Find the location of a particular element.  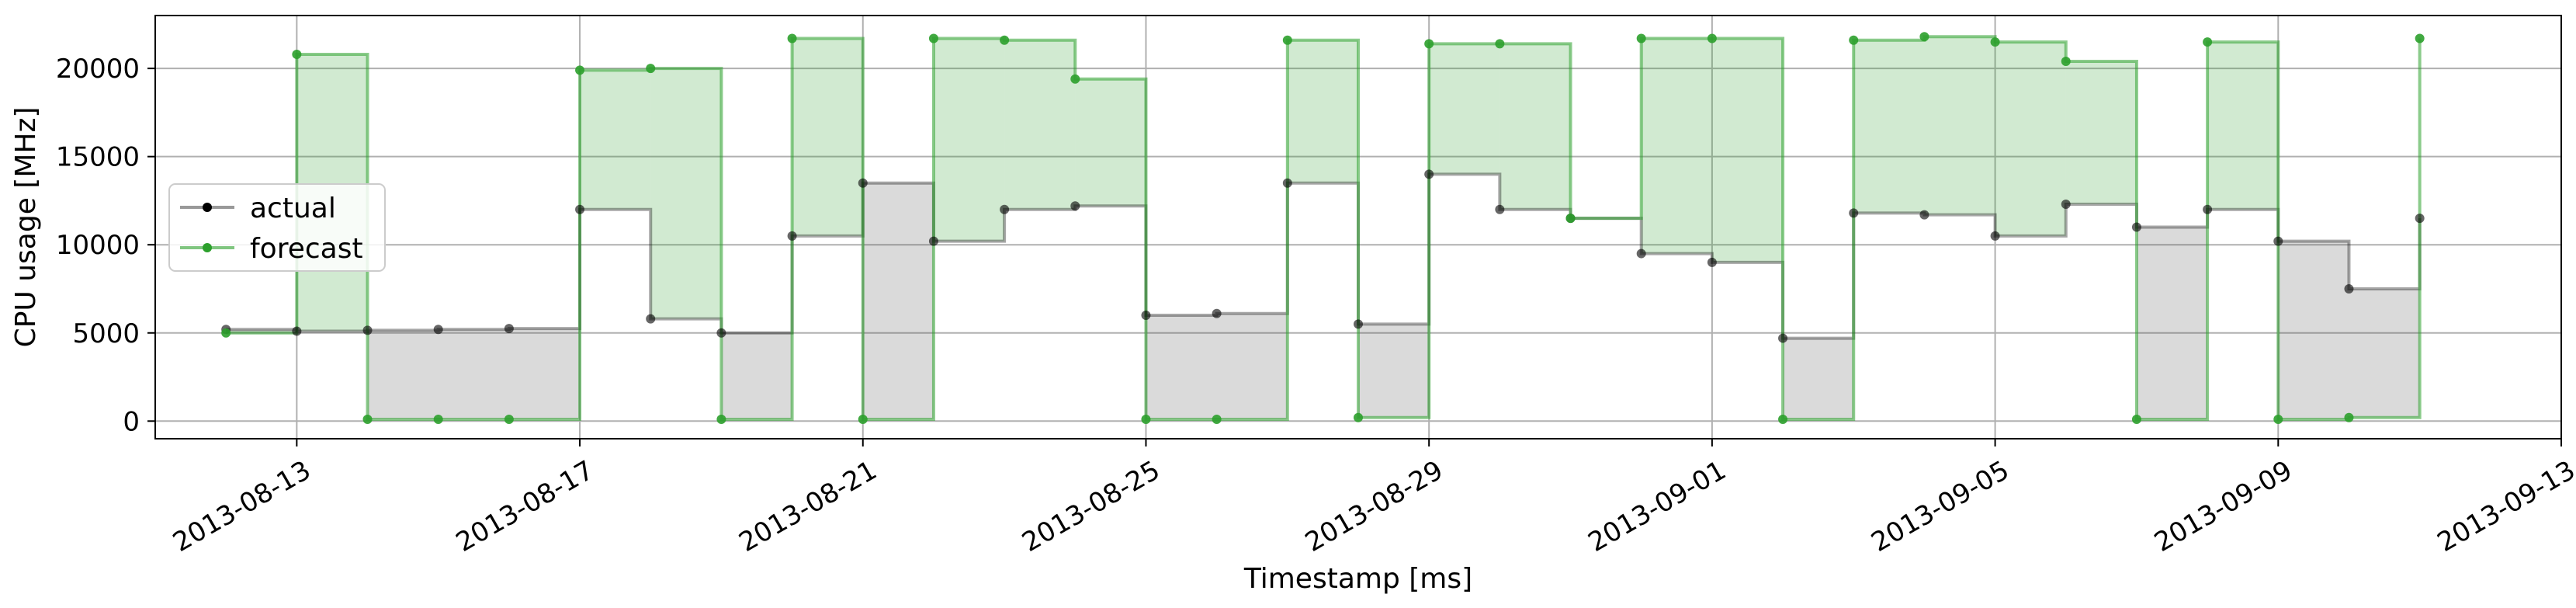

forecast-legend-marker is located at coordinates (207, 247).